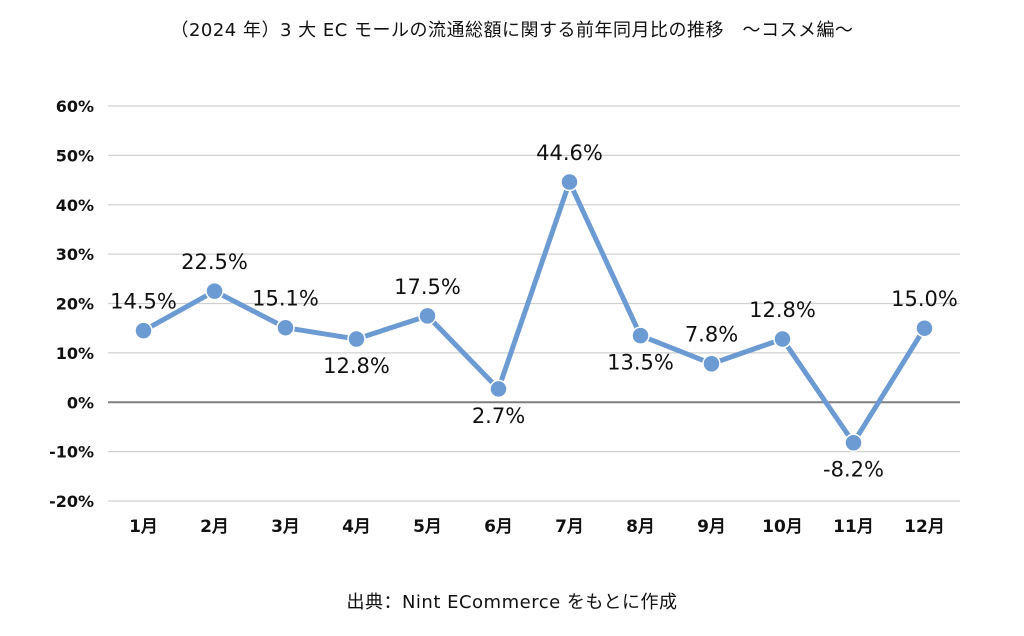 The image size is (1024, 636). Describe the element at coordinates (285, 527) in the screenshot. I see `x-tick-label: 3月` at that location.